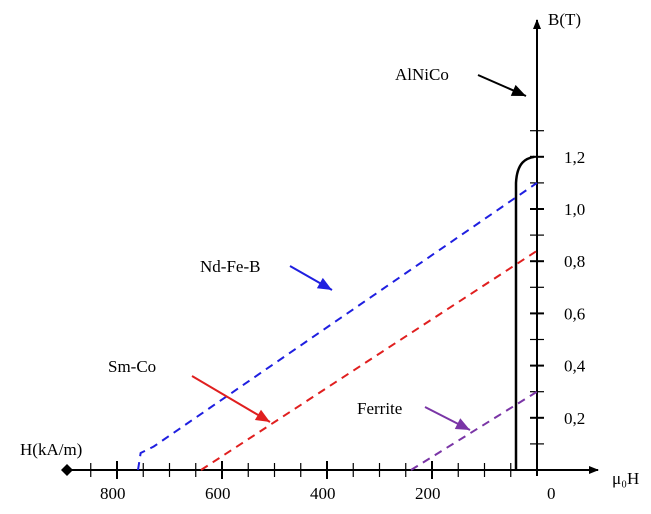 This screenshot has height=514, width=651. What do you see at coordinates (379, 408) in the screenshot?
I see `label-ferrite: Ferrite` at bounding box center [379, 408].